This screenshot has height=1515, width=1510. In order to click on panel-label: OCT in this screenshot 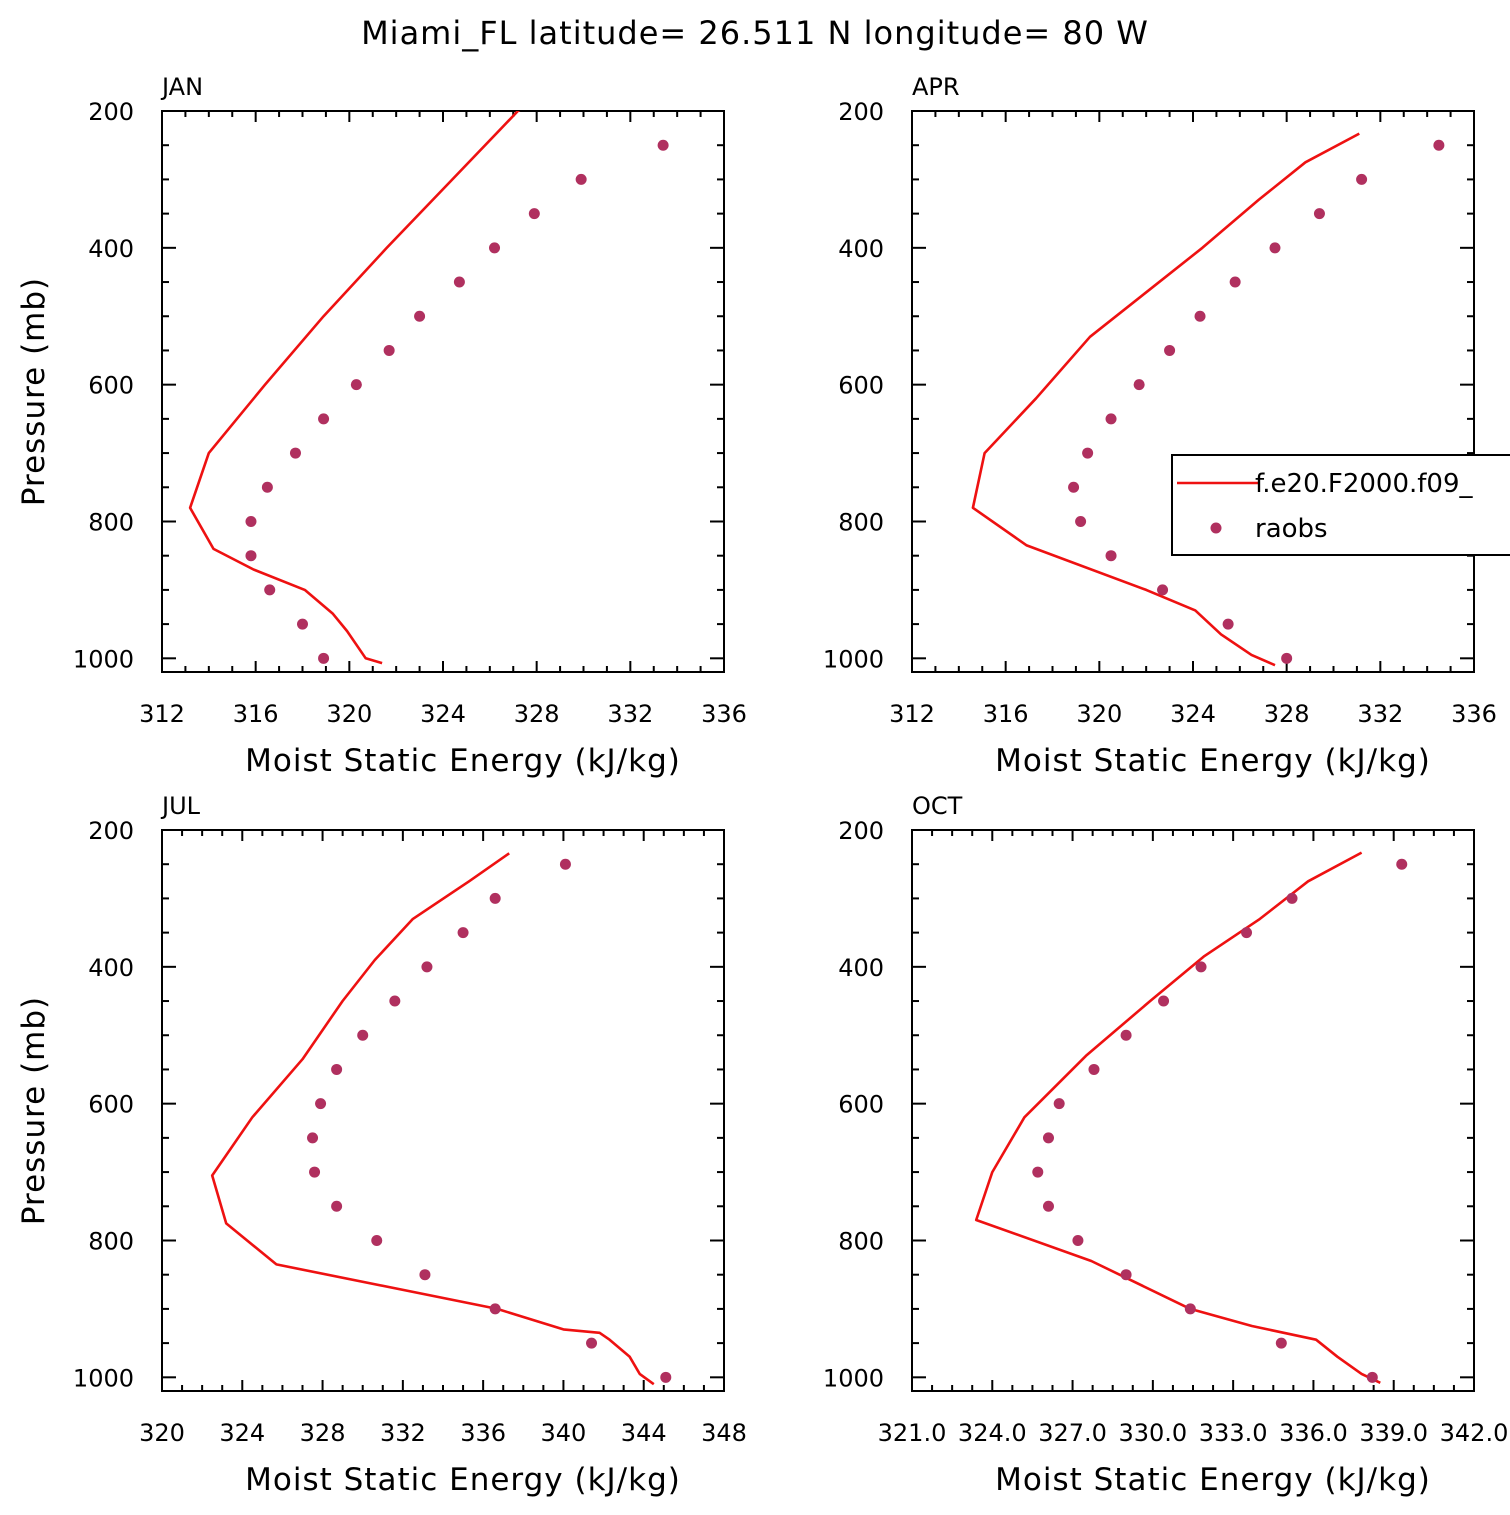, I will do `click(937, 806)`.